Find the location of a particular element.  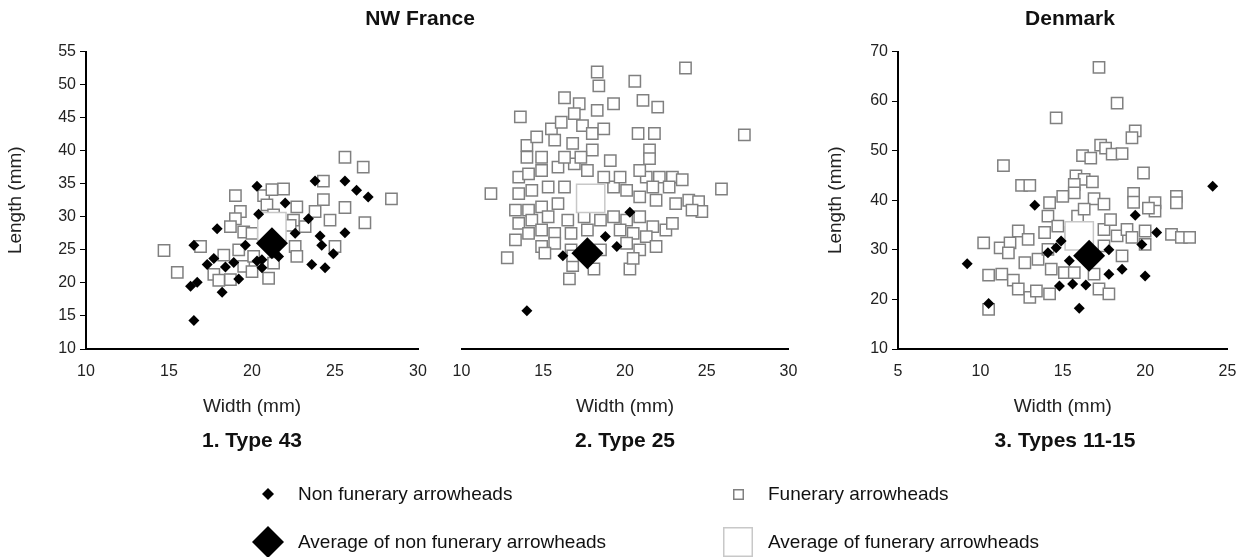

y-tick-label: 10 is located at coordinates (879, 348).